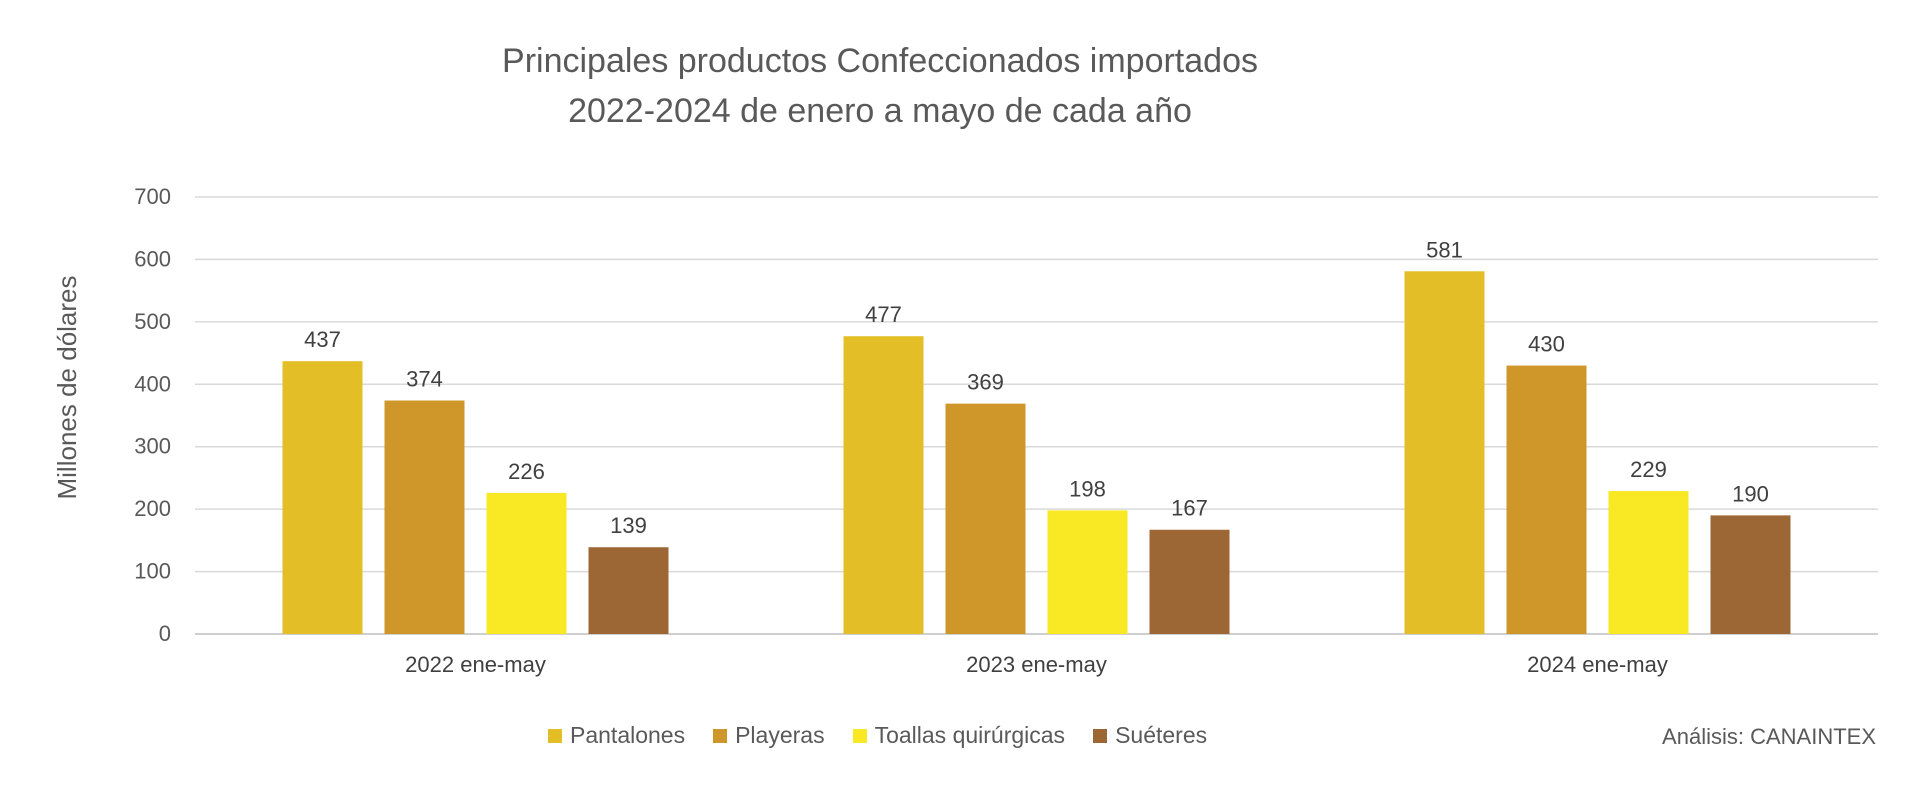 The height and width of the screenshot is (789, 1920). What do you see at coordinates (475, 664) in the screenshot?
I see `x-category-label-0: 2022 ene-may` at bounding box center [475, 664].